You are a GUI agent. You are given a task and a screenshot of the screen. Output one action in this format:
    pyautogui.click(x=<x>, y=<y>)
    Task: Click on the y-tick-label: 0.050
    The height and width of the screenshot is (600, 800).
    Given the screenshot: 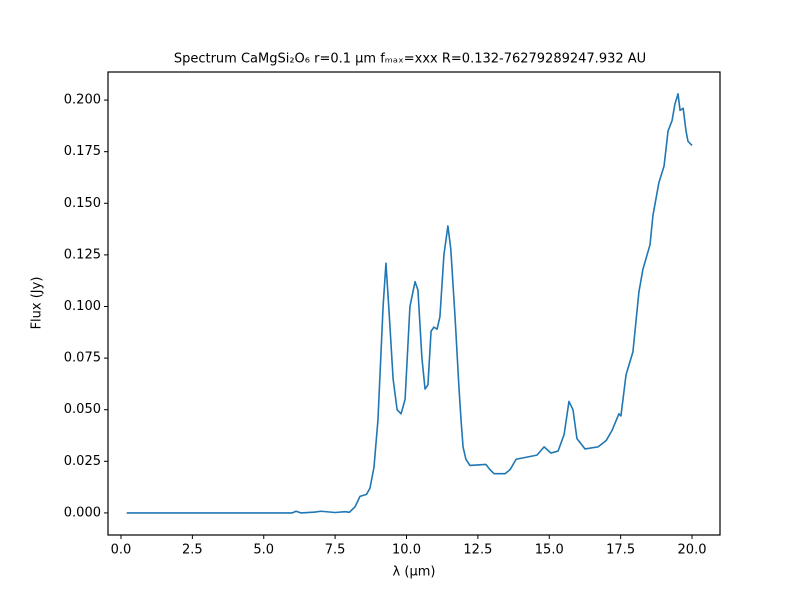 What is the action you would take?
    pyautogui.click(x=82, y=409)
    